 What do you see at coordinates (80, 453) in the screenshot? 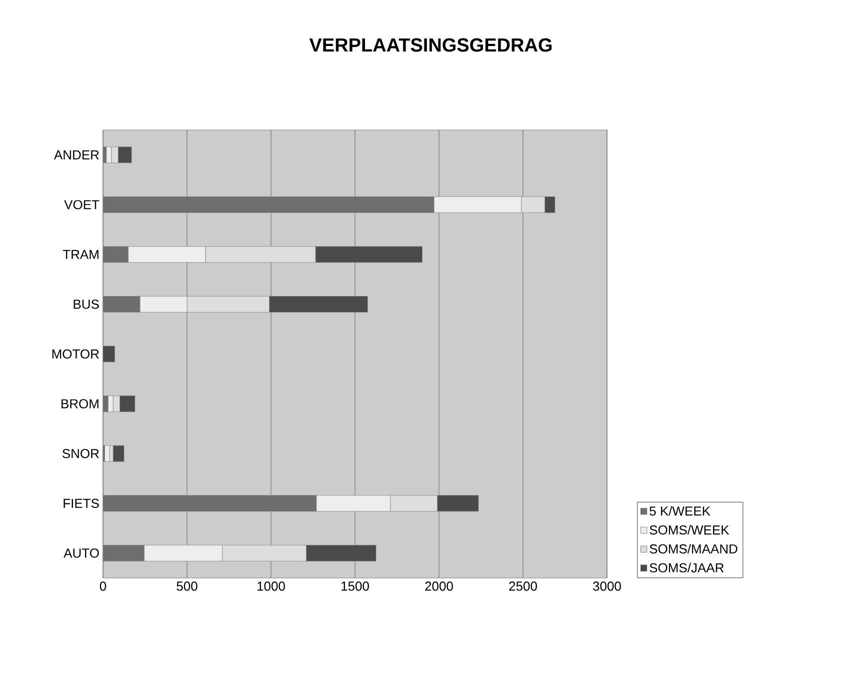
I see `y-tick-label: SNOR` at bounding box center [80, 453].